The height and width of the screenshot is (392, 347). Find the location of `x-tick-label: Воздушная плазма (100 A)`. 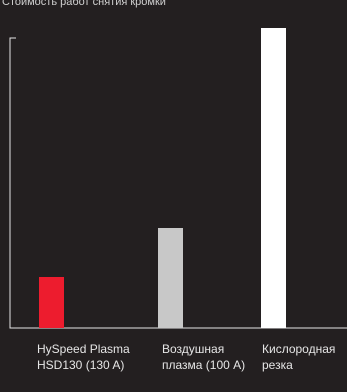

x-tick-label: Воздушная плазма (100 A) is located at coordinates (204, 357).